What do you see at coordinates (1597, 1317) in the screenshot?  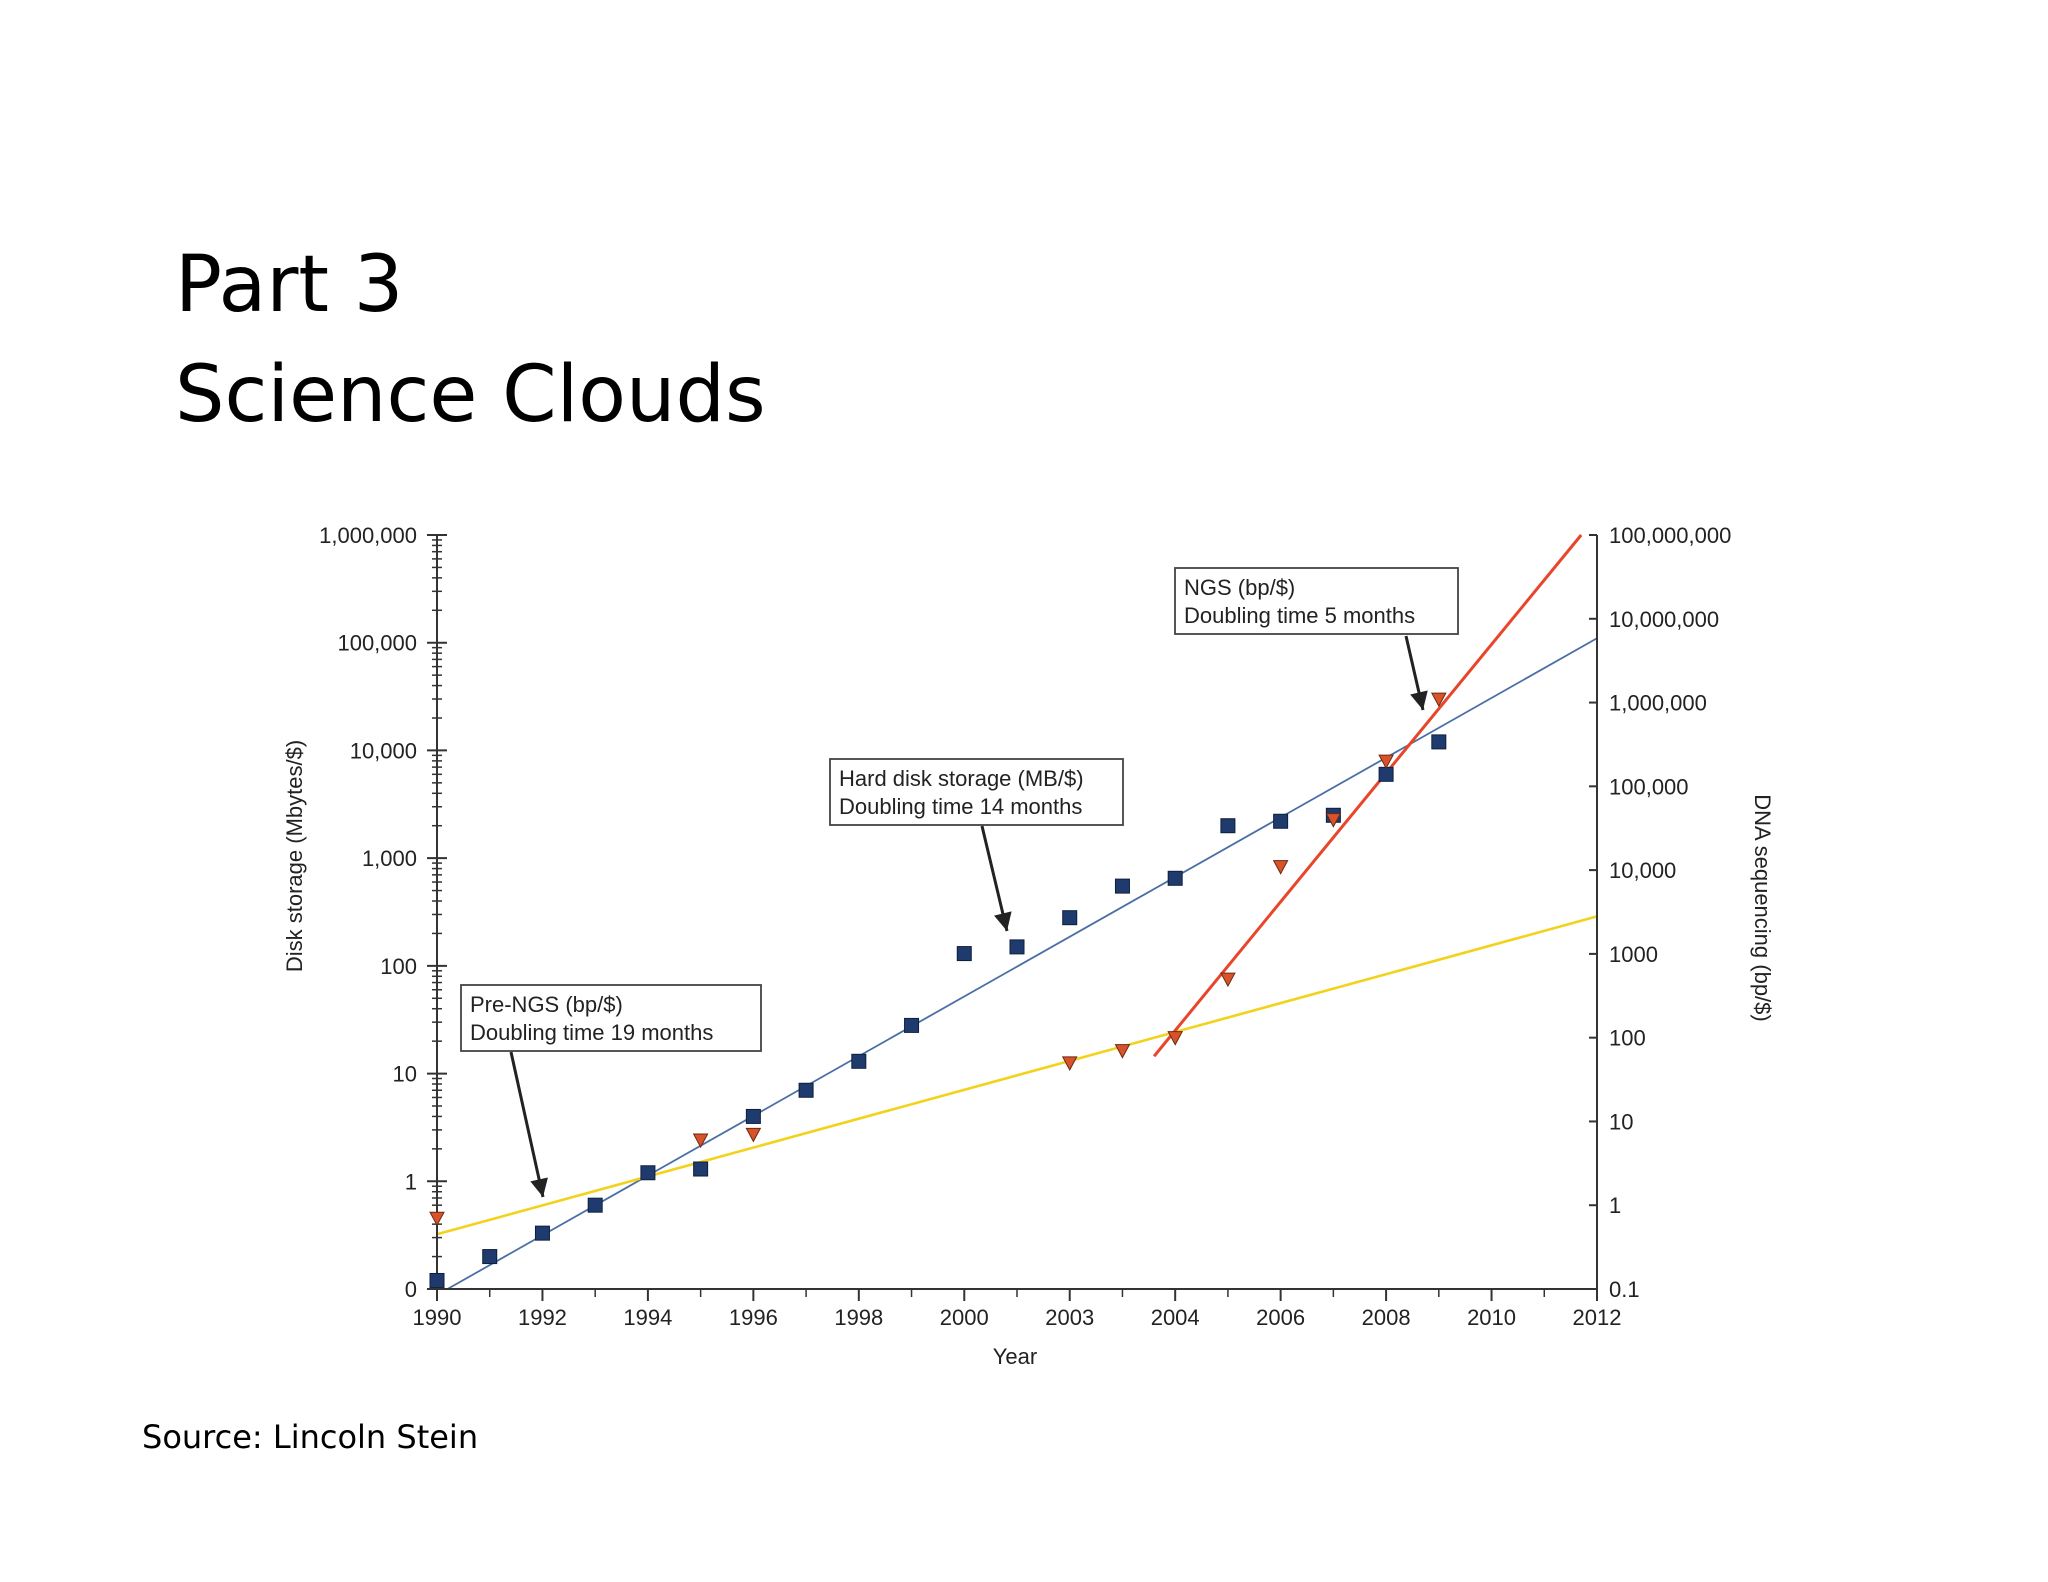 I see `x-tick-label: 2012` at bounding box center [1597, 1317].